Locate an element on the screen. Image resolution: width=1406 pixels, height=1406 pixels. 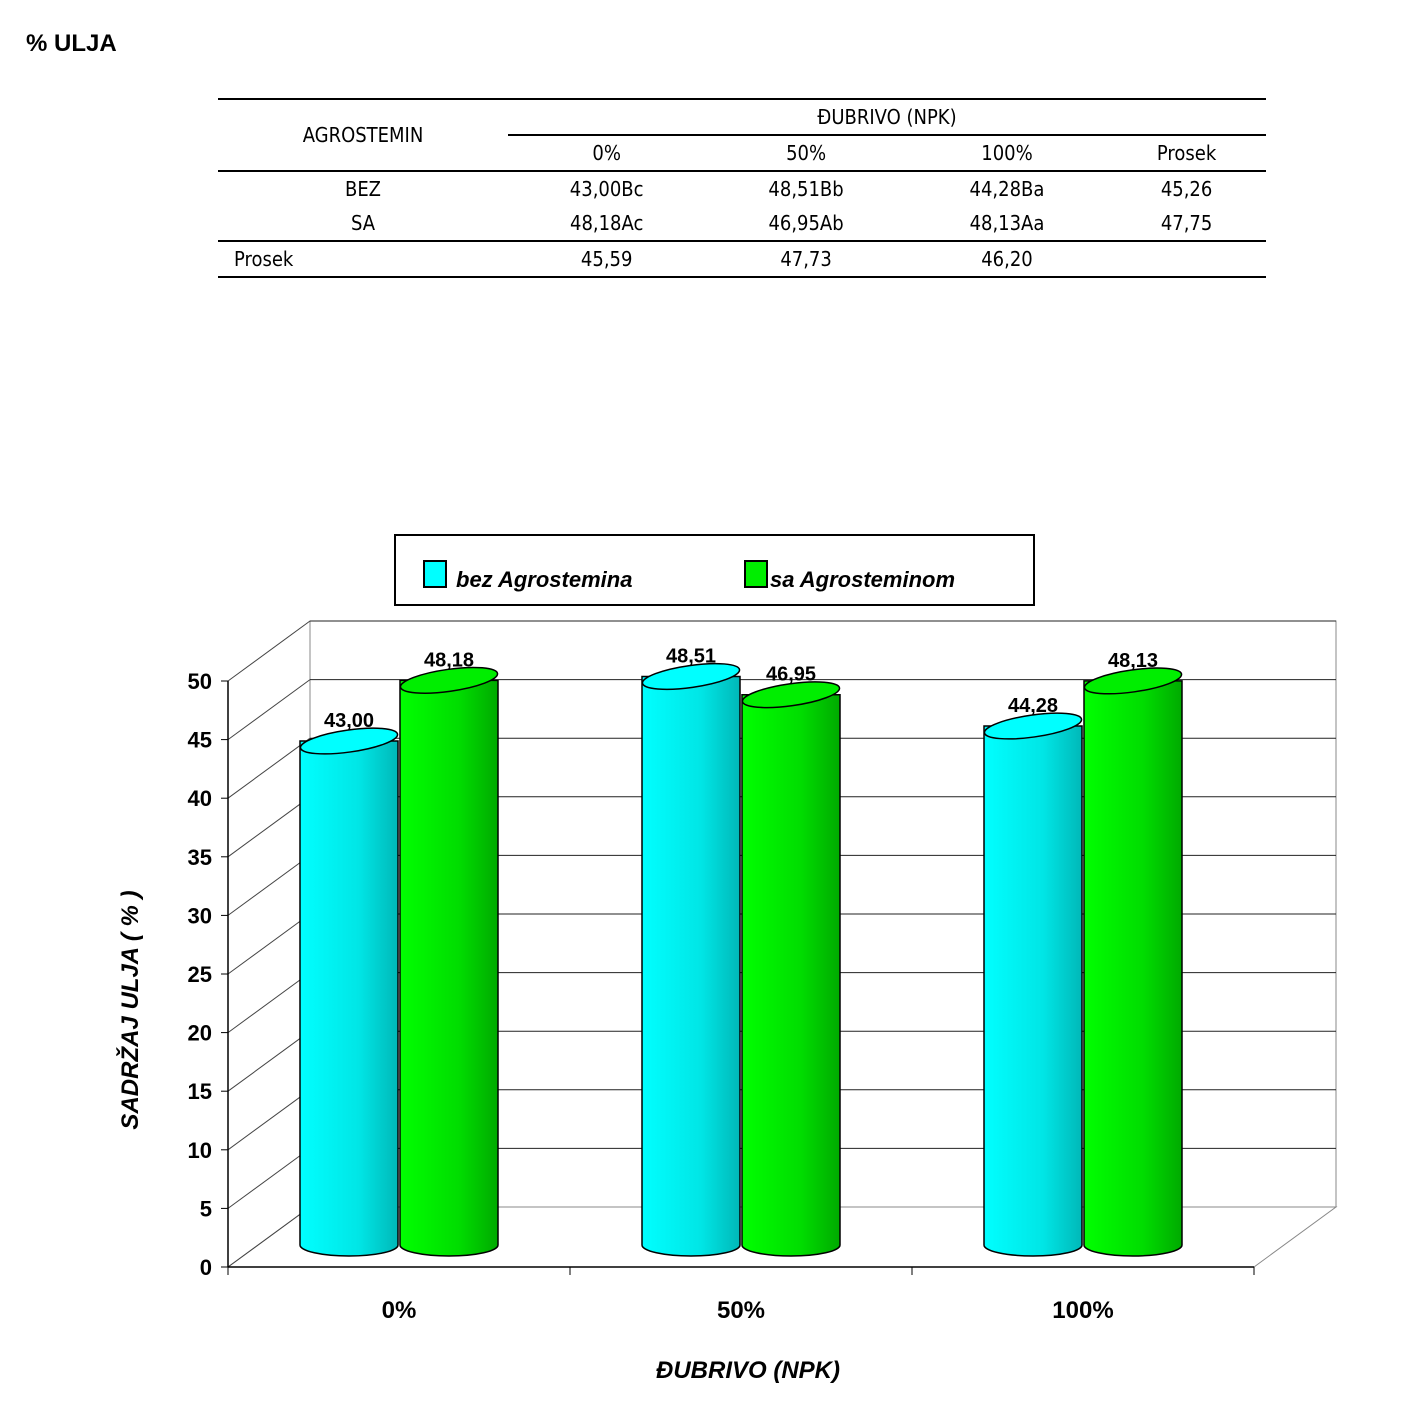
y-tick-label: 30 is located at coordinates (200, 915).